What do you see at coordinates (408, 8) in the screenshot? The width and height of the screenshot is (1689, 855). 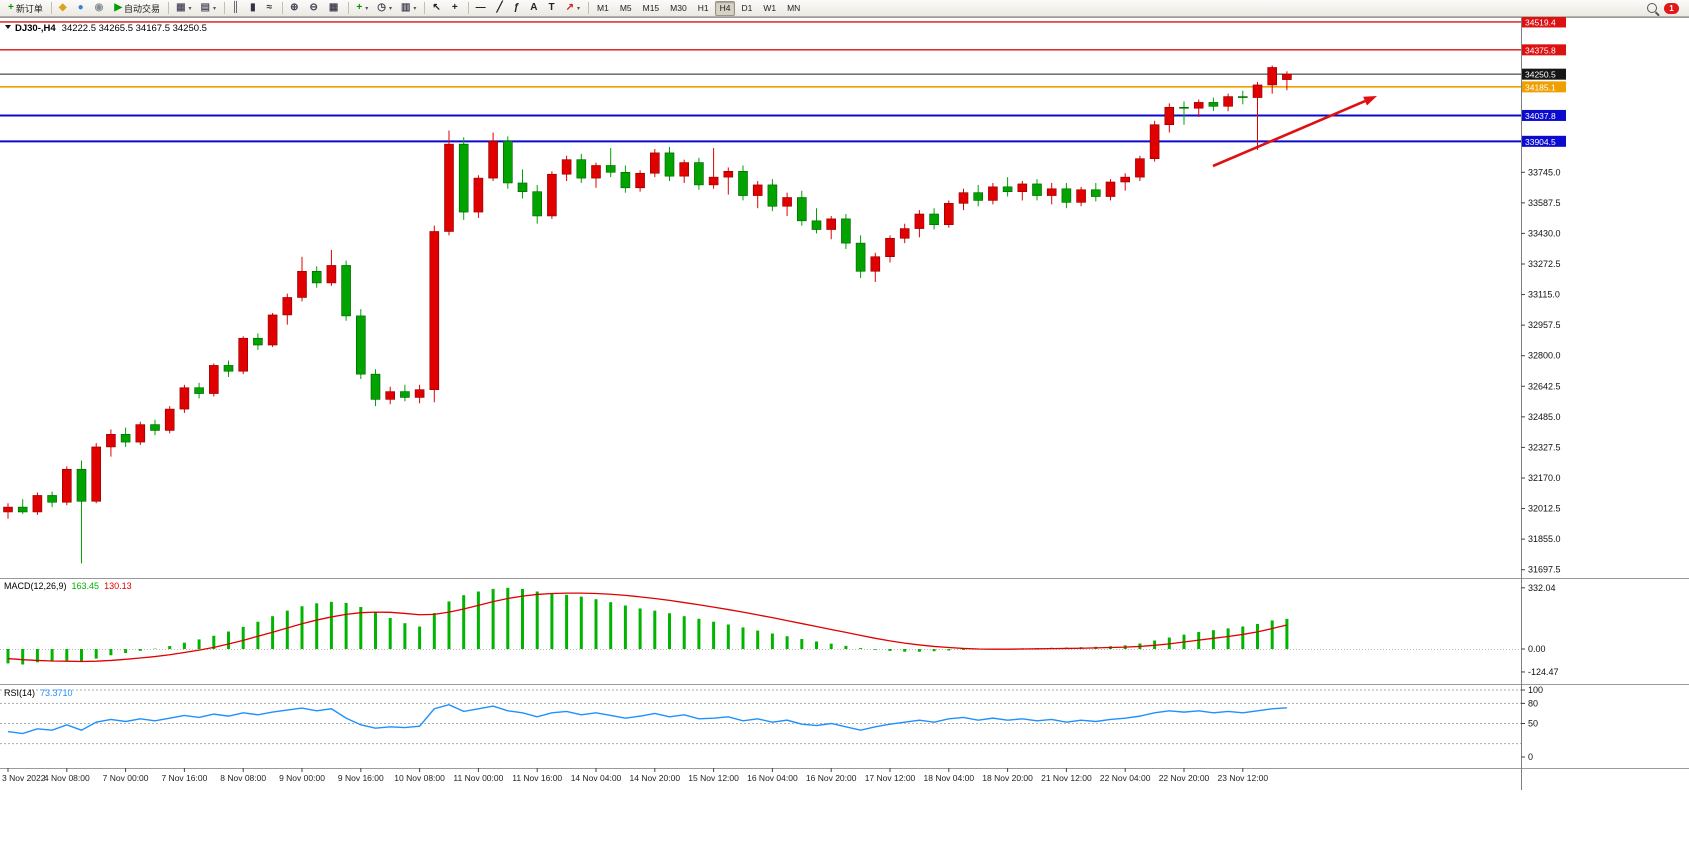 I see `templates-button: ▥ ▾` at bounding box center [408, 8].